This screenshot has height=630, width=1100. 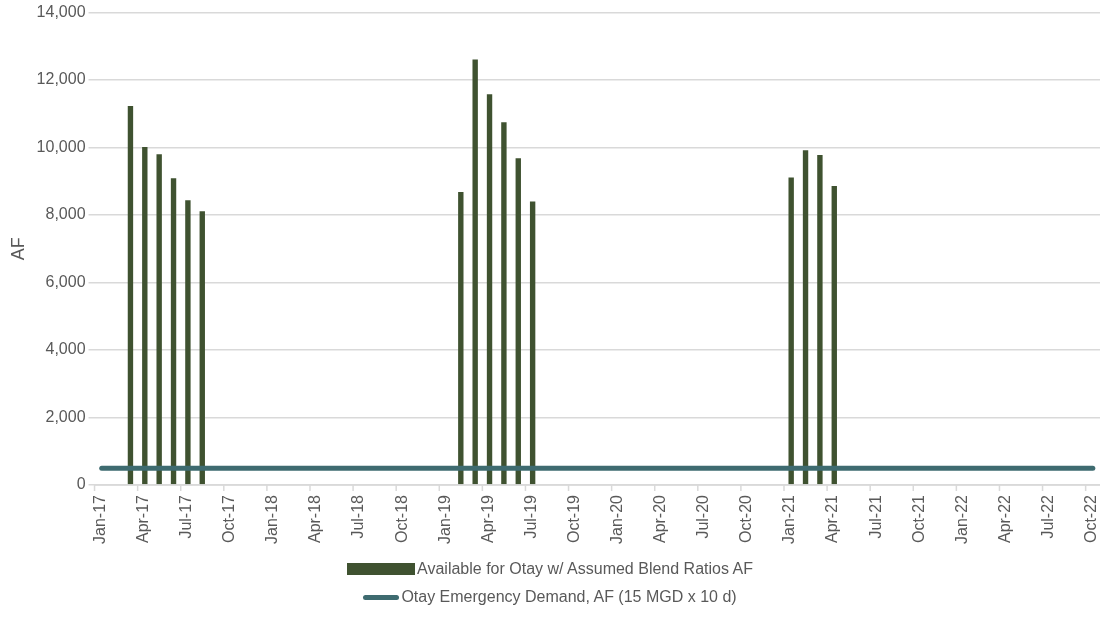 What do you see at coordinates (444, 519) in the screenshot?
I see `x-tick-label: Jan-19` at bounding box center [444, 519].